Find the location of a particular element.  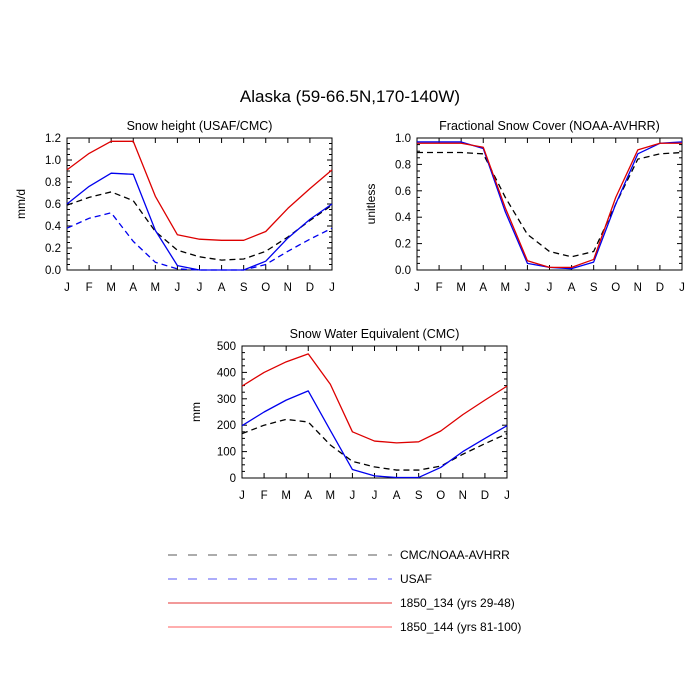

swe-ytick-label: 0 is located at coordinates (233, 479).